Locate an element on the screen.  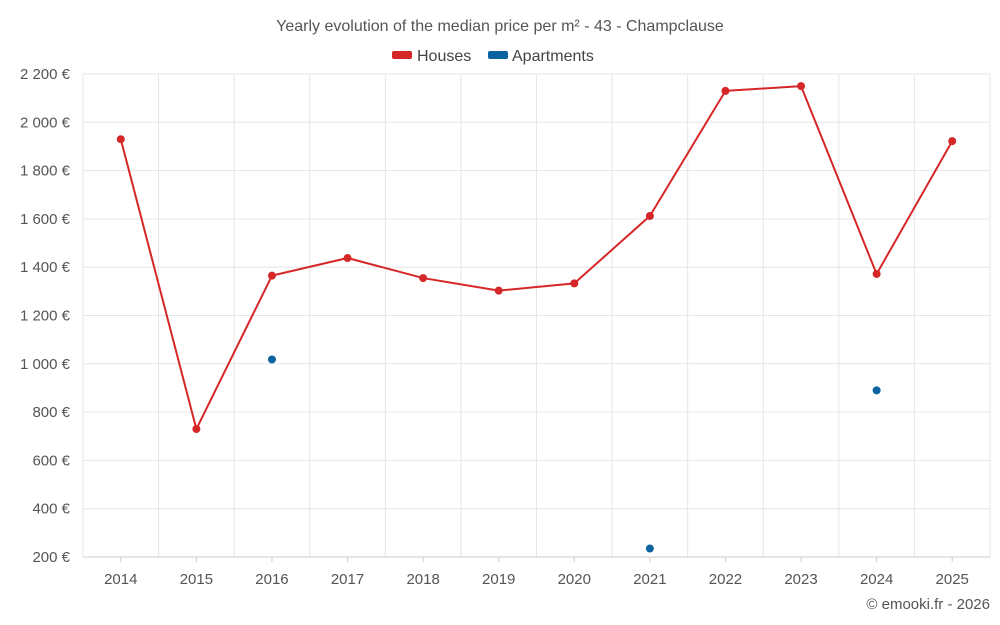
y-tick-label: 1 000 € is located at coordinates (45, 364).